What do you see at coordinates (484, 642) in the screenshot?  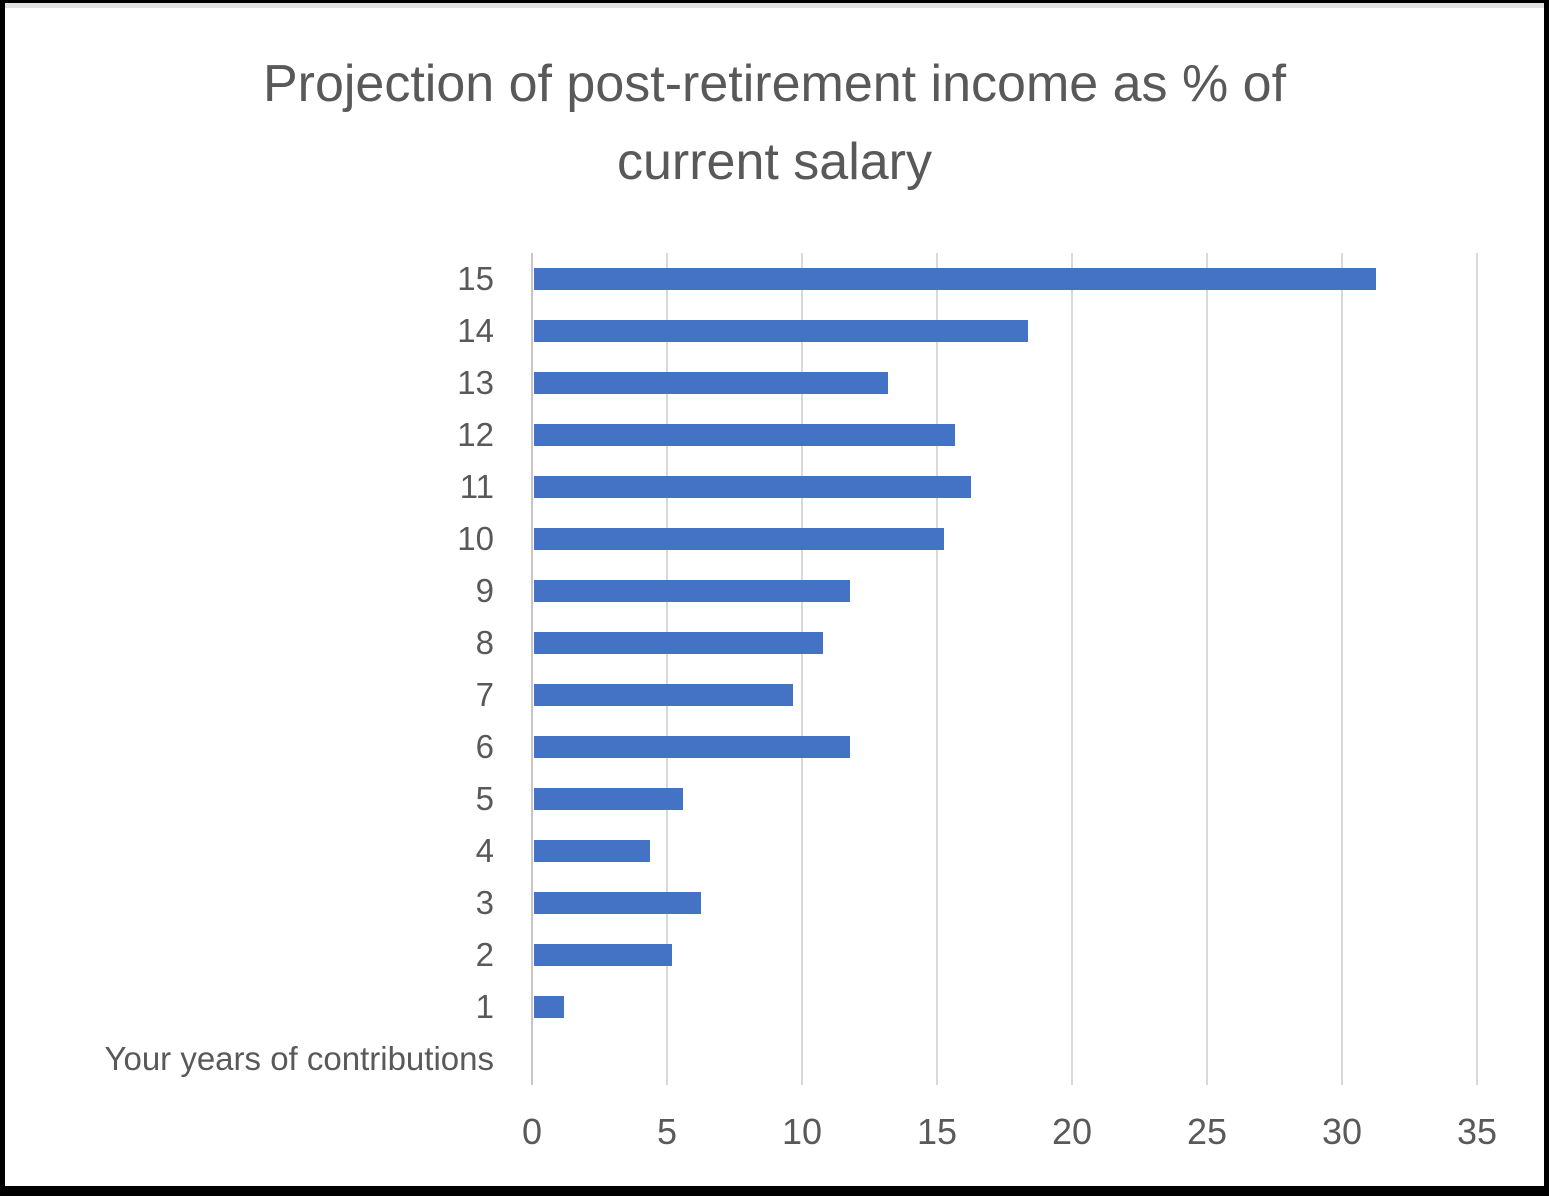 I see `category-label-8: 8` at bounding box center [484, 642].